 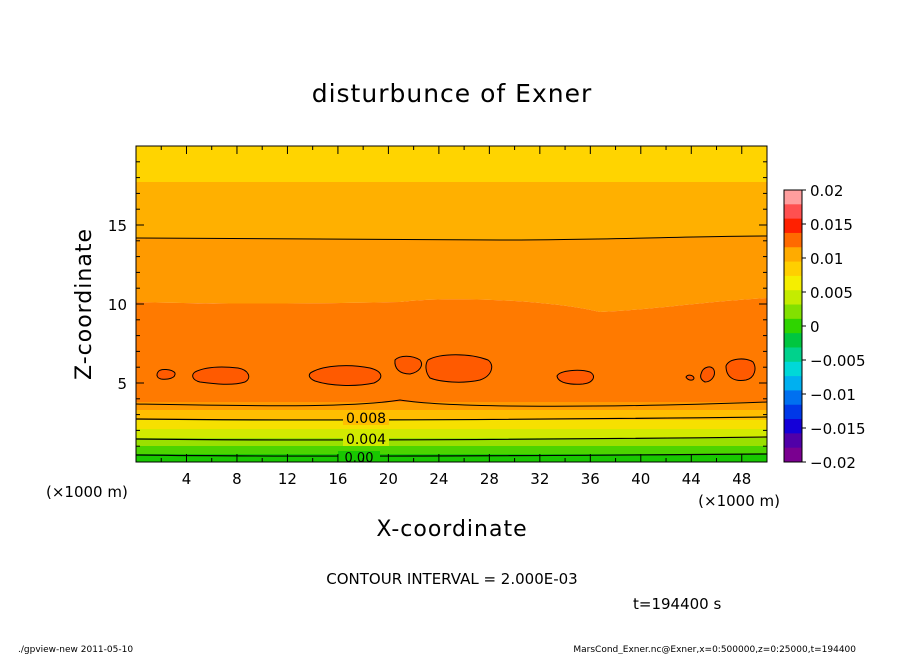 I want to click on x-tick-label: 32, so click(x=539, y=479).